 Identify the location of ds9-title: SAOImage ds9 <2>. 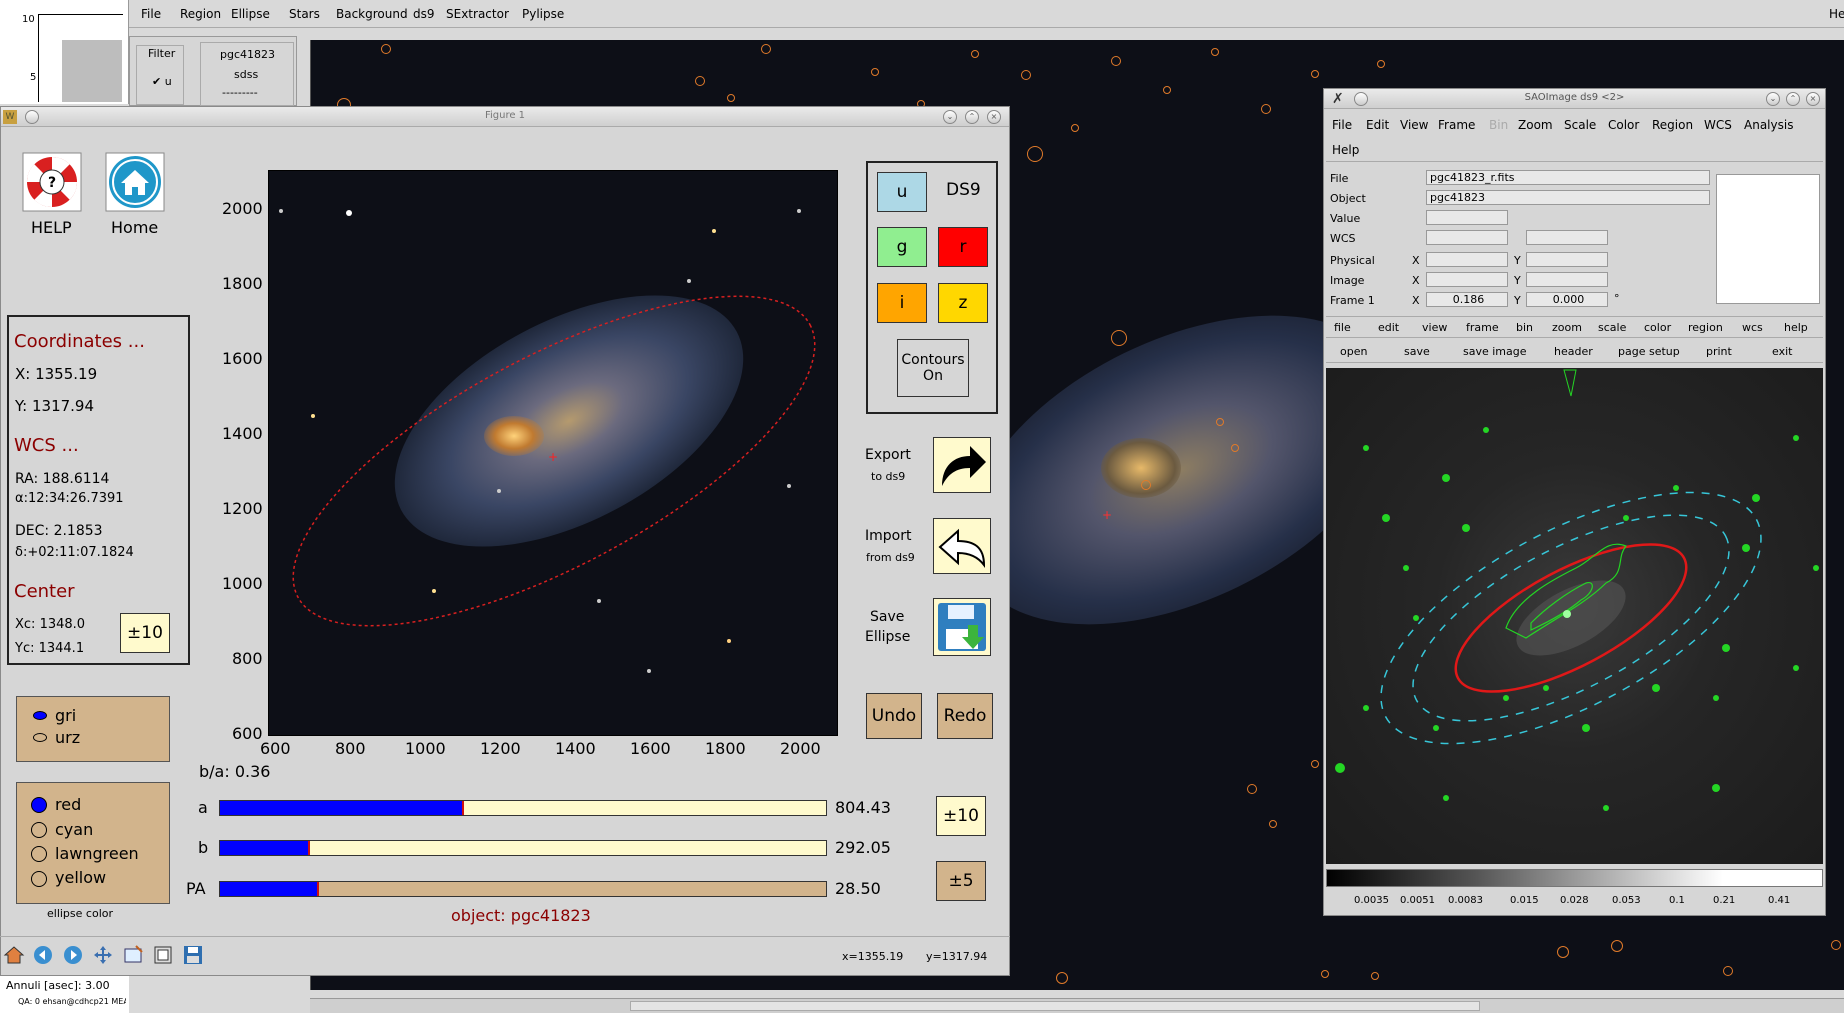
(1574, 97).